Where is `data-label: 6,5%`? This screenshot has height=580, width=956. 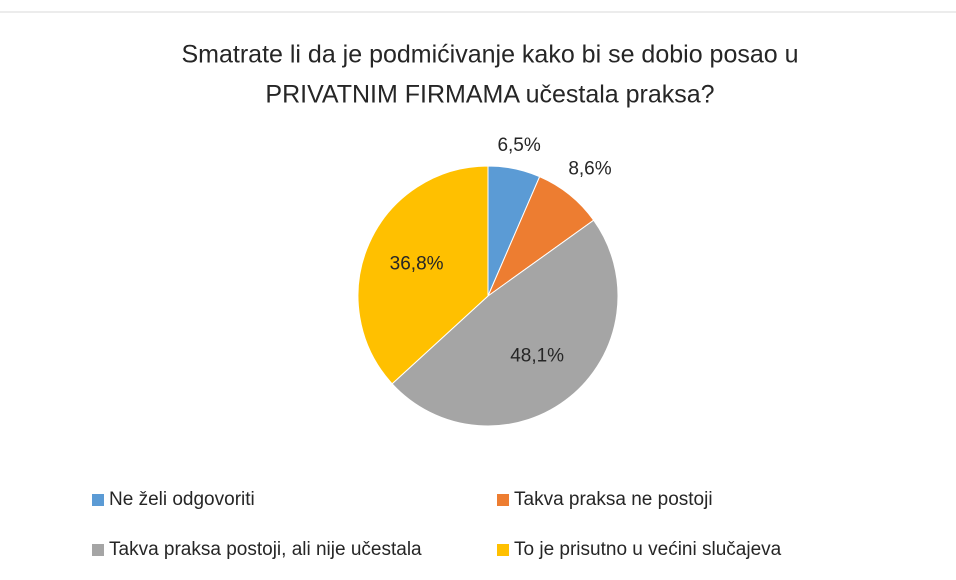 data-label: 6,5% is located at coordinates (518, 145).